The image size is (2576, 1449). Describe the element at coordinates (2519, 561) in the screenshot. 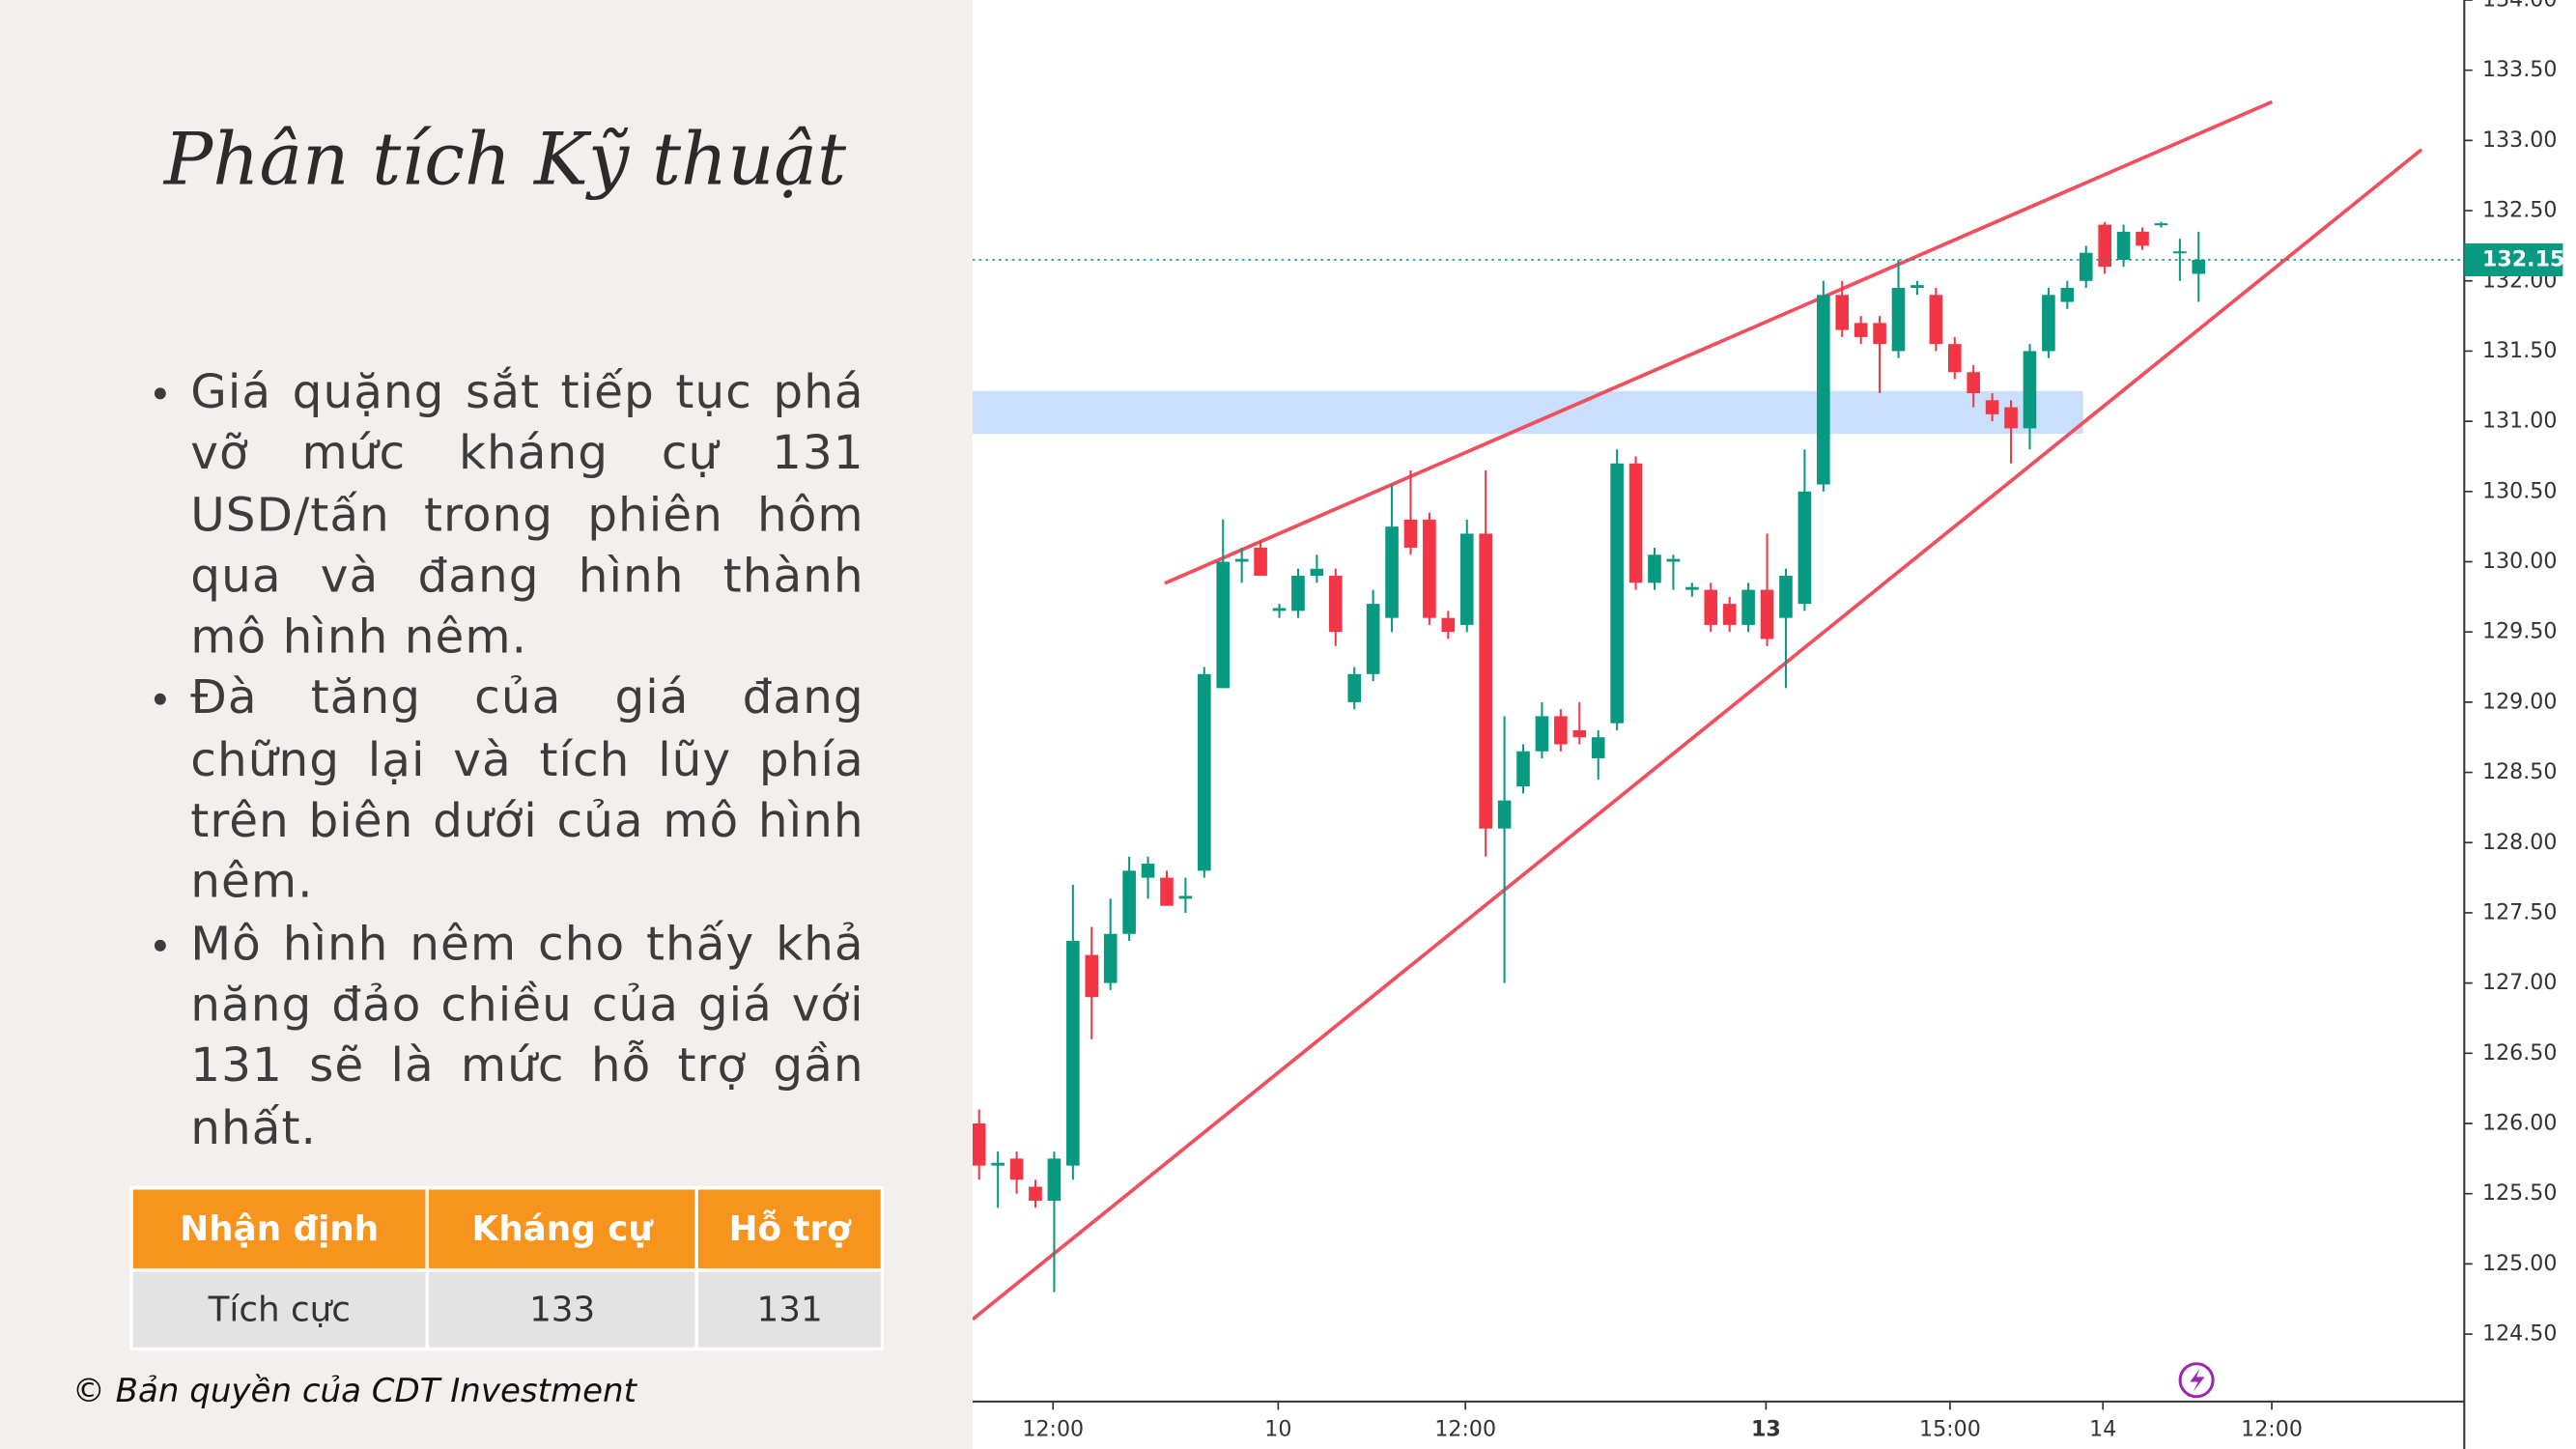

I see `y-tick-label: 130.00` at that location.